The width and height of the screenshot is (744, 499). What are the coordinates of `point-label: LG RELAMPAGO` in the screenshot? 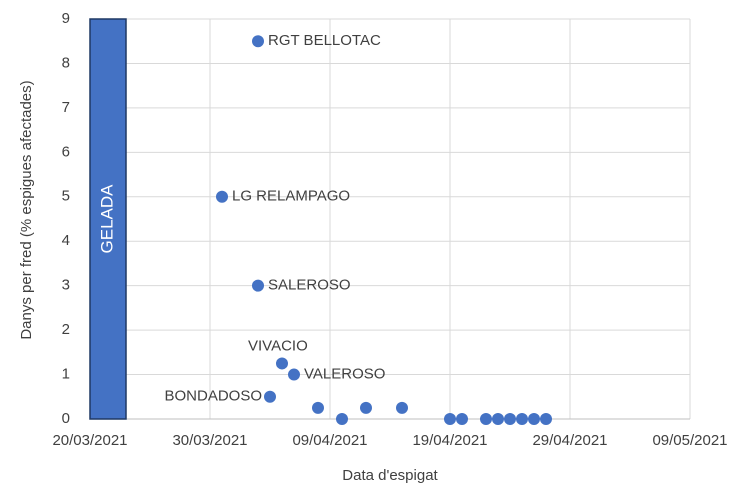 It's located at (291, 196).